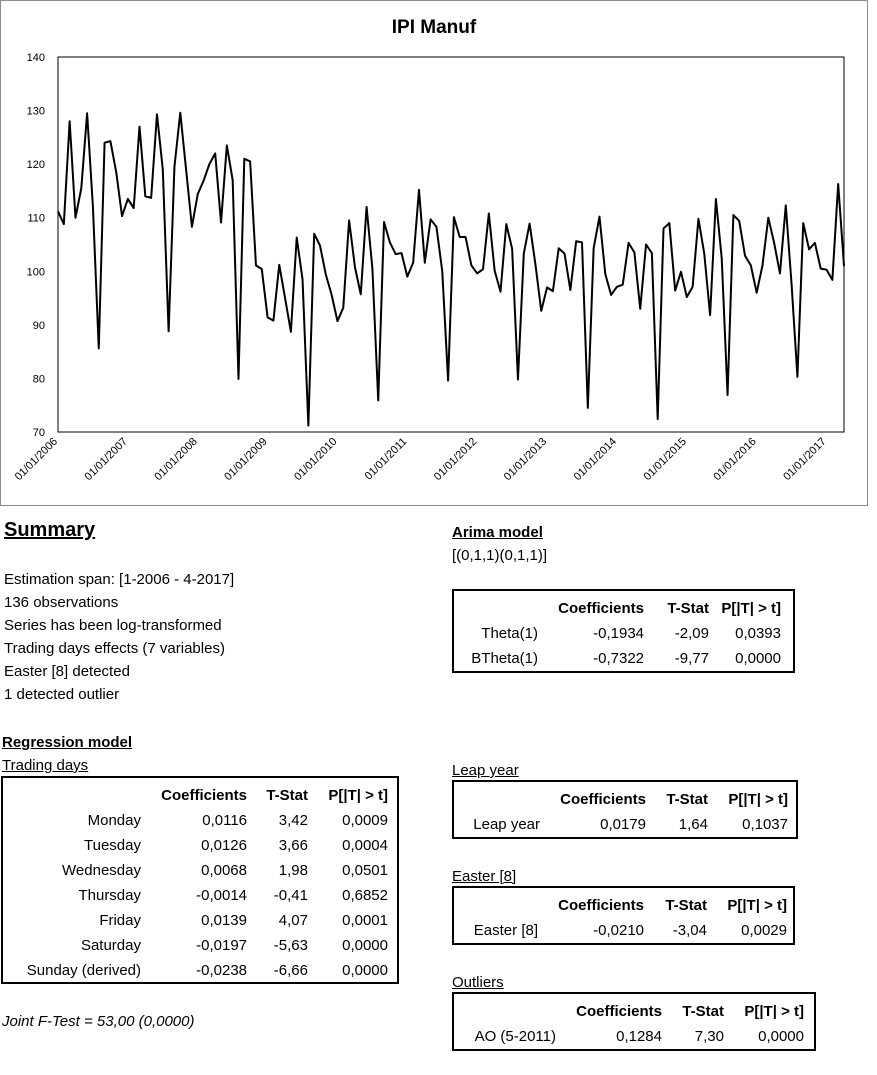 Image resolution: width=877 pixels, height=1075 pixels. I want to click on summary-line: Trading days effects (7 variables), so click(114, 648).